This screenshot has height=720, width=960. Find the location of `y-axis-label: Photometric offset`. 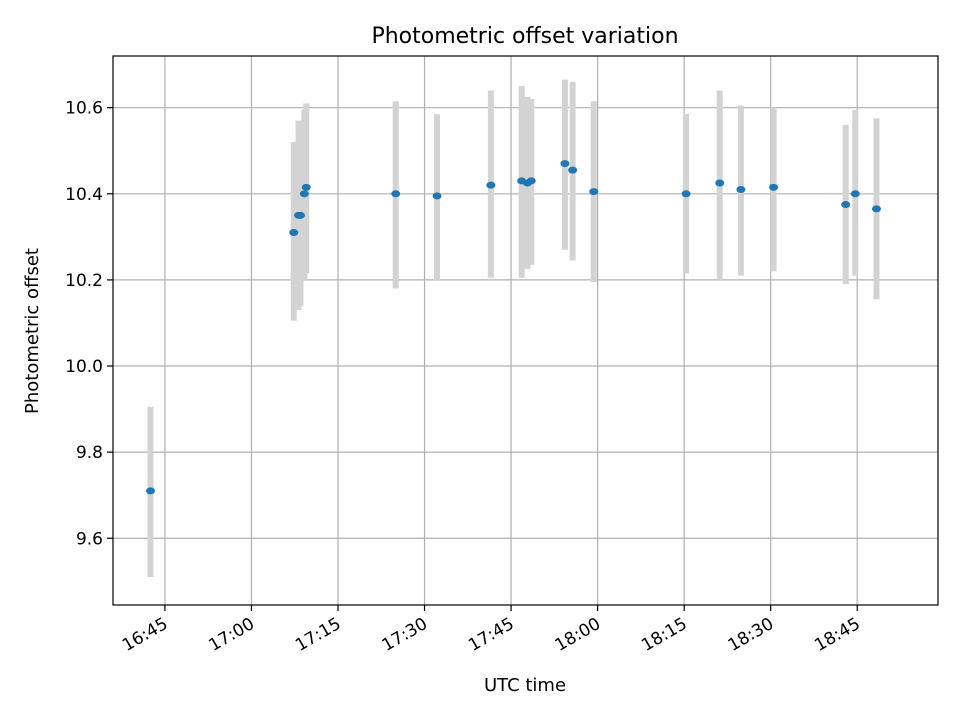

y-axis-label: Photometric offset is located at coordinates (32, 331).